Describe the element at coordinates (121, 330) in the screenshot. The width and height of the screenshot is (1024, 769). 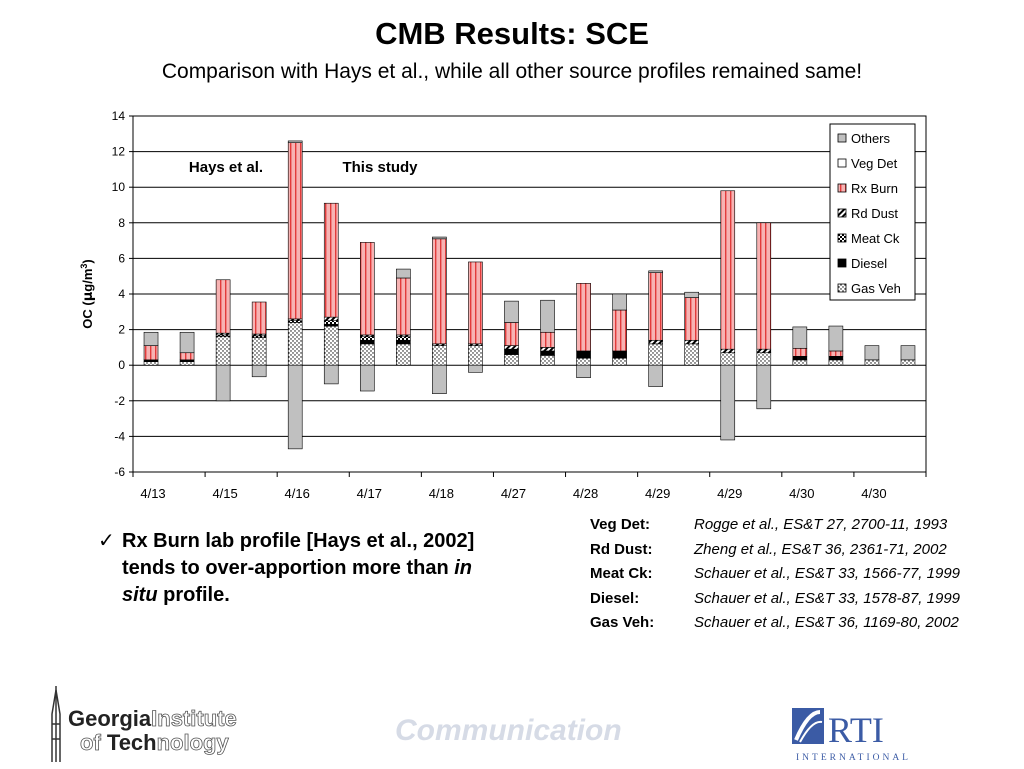
I see `y-tick-label: 2` at that location.